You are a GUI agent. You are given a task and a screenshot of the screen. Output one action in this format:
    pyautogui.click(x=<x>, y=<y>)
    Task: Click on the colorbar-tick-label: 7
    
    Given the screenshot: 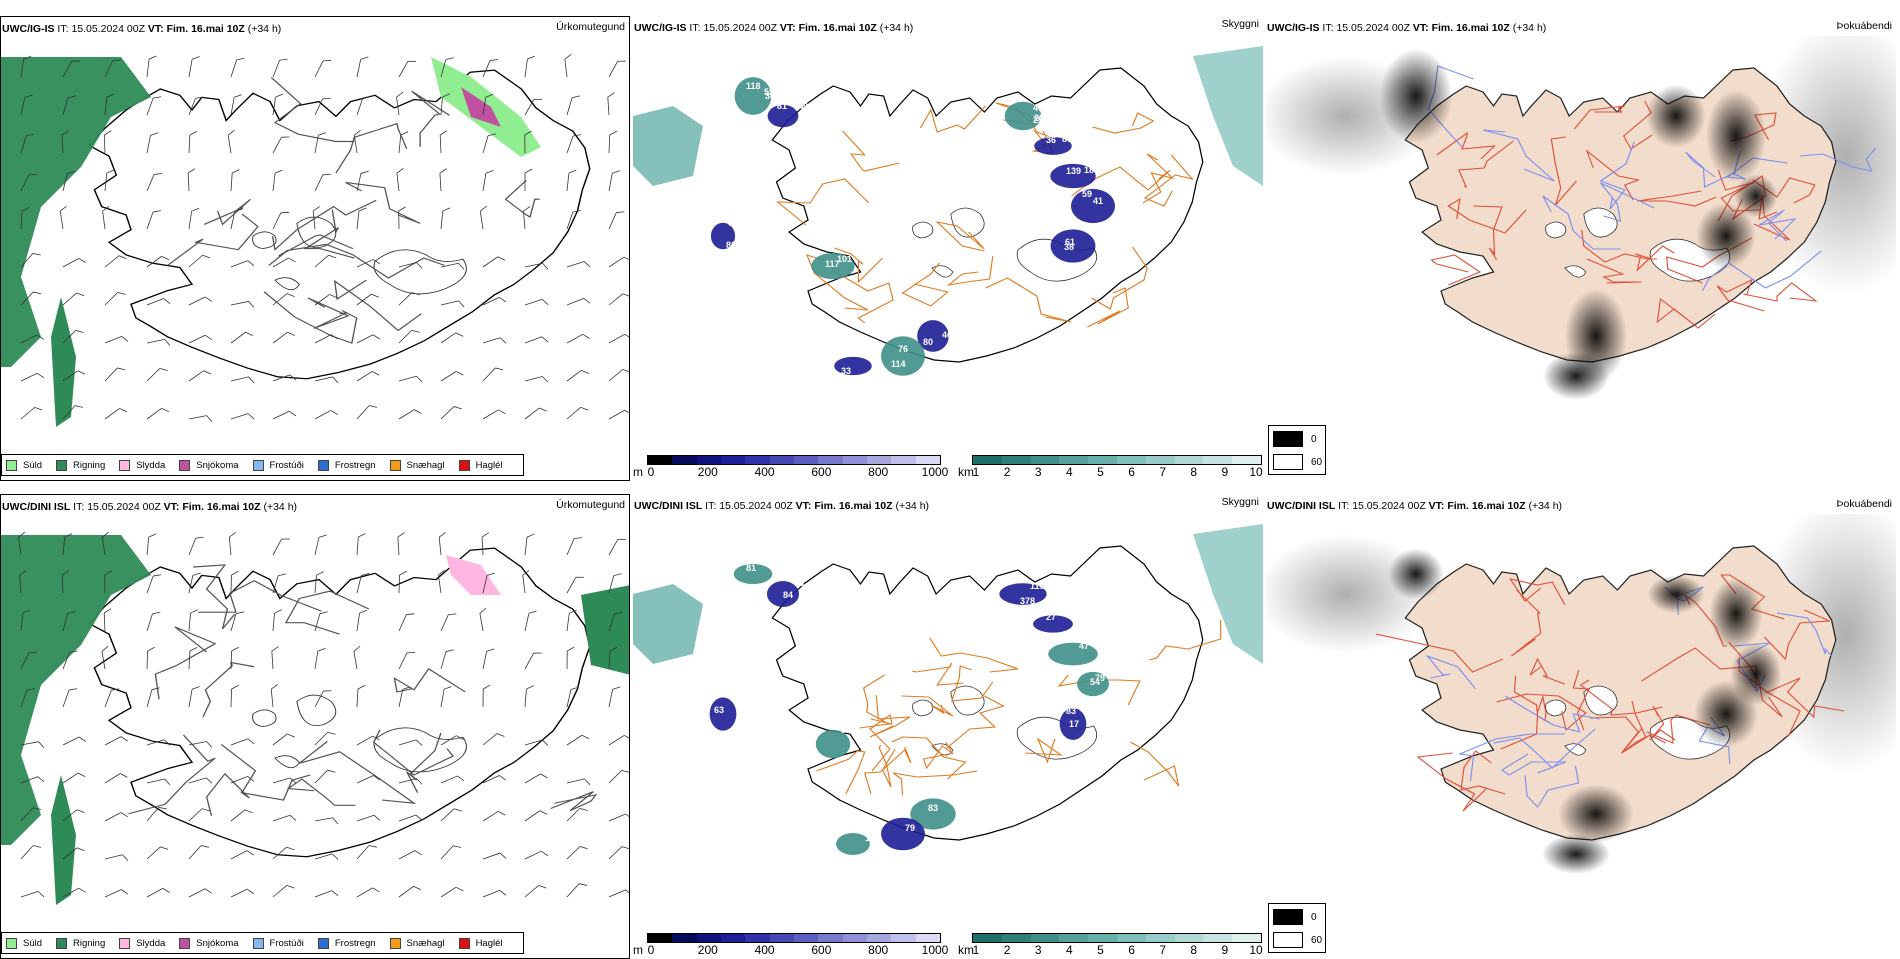 What is the action you would take?
    pyautogui.click(x=1162, y=472)
    